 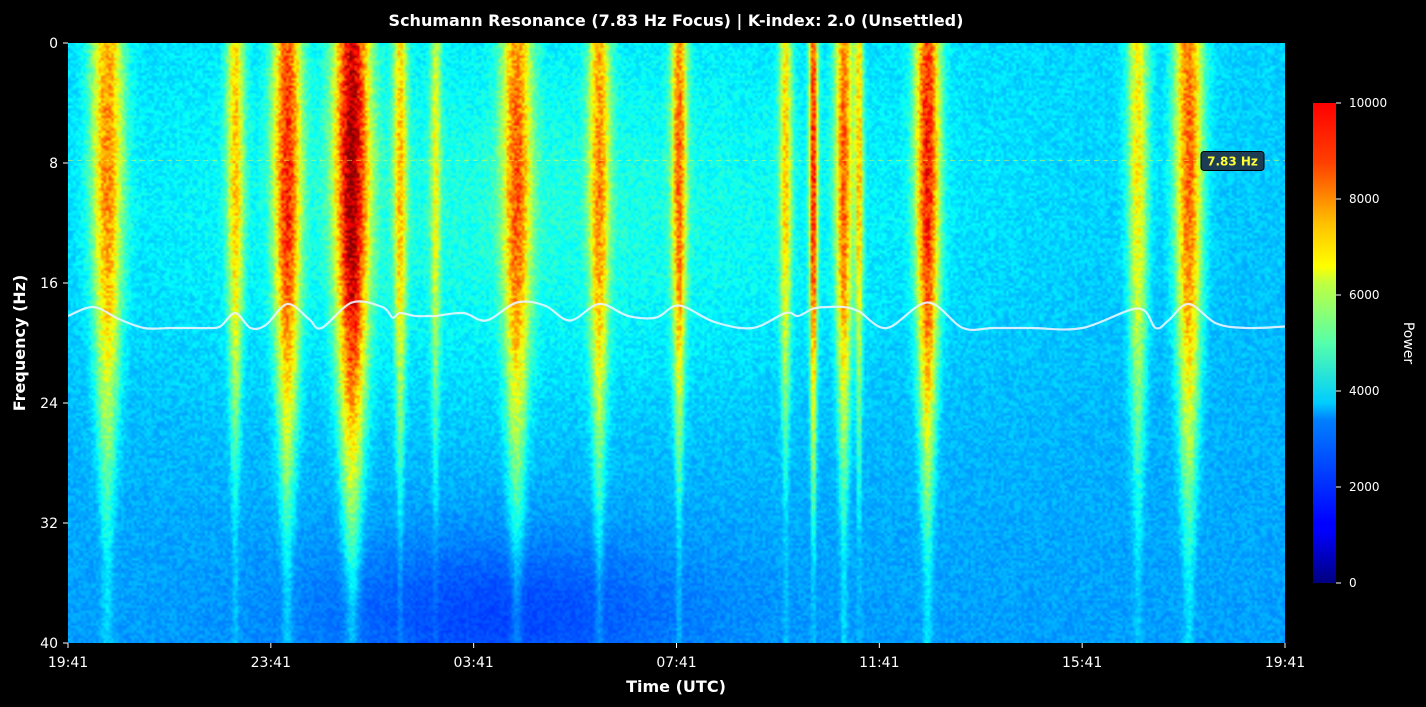 What do you see at coordinates (1364, 391) in the screenshot?
I see `colorbar-tick-label: 4000` at bounding box center [1364, 391].